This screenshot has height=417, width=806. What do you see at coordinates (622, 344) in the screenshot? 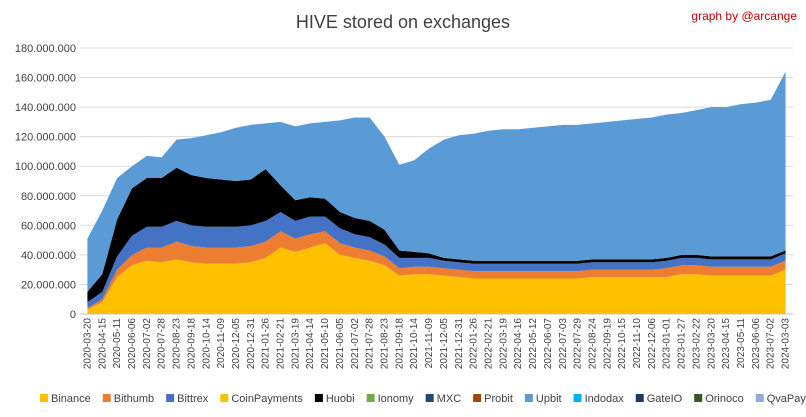
I see `x-tick-label: 2022-10-15` at bounding box center [622, 344].